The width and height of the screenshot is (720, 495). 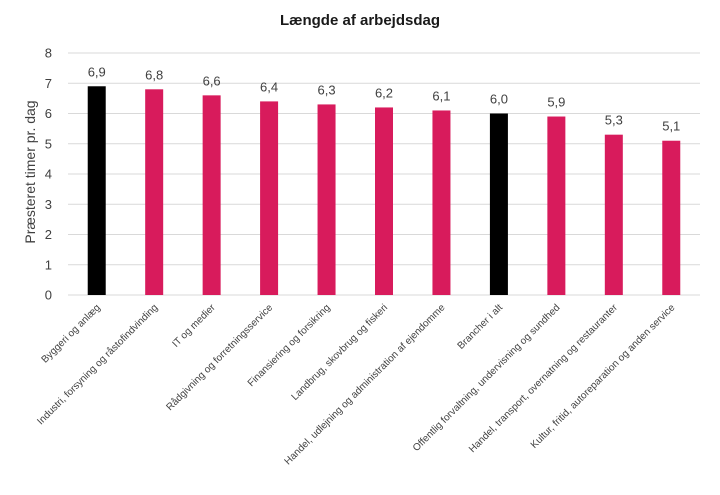 I want to click on y-tick-label: 3, so click(x=48, y=204).